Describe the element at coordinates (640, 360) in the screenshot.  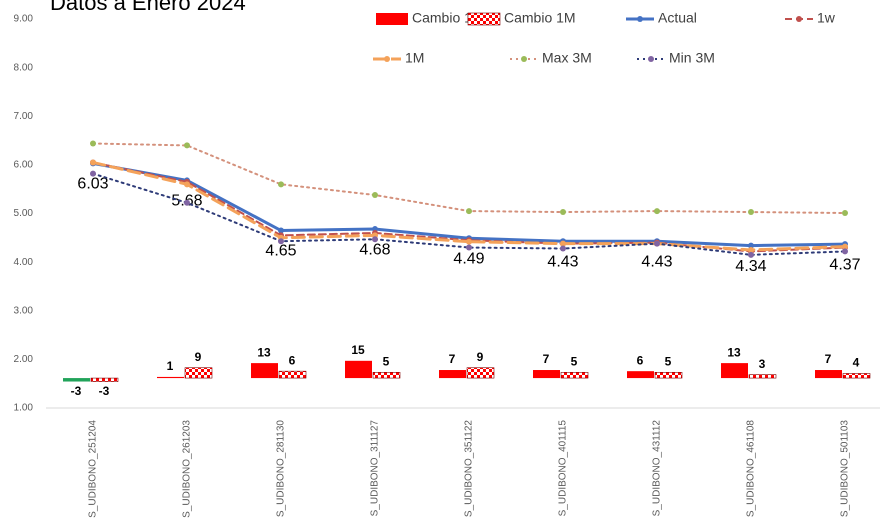
I see `bar-label: 6` at that location.